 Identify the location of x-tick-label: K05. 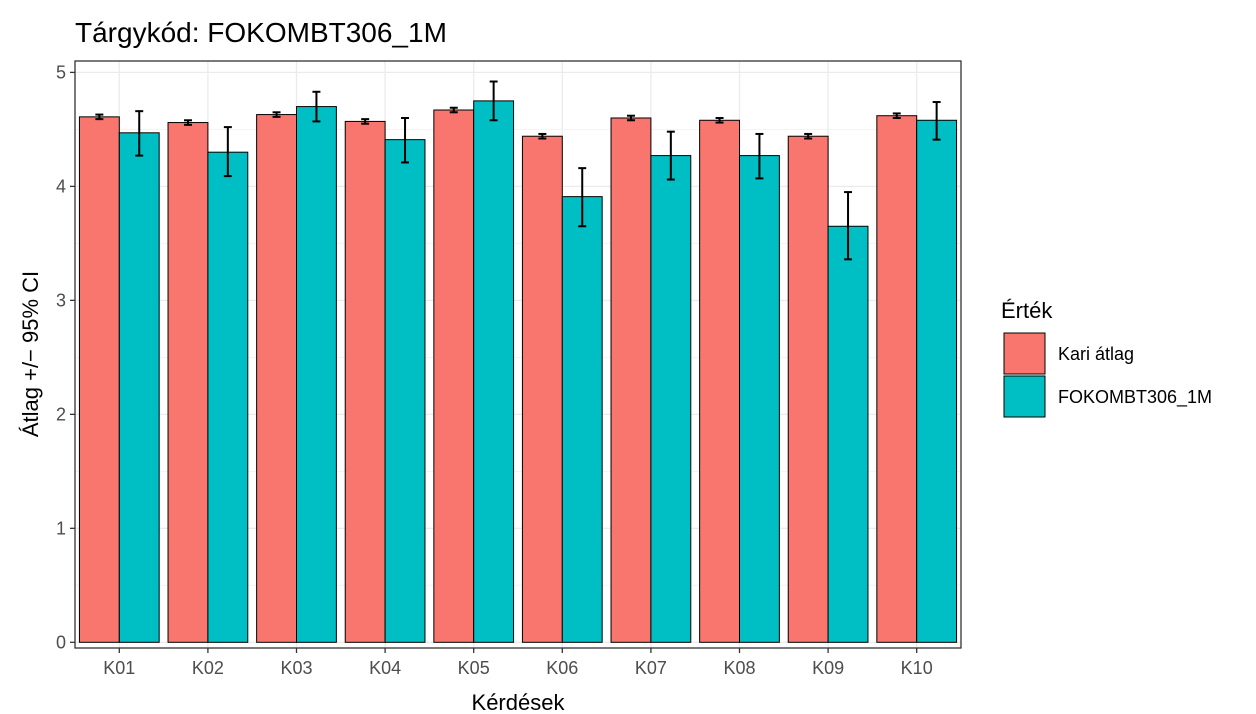
(474, 668).